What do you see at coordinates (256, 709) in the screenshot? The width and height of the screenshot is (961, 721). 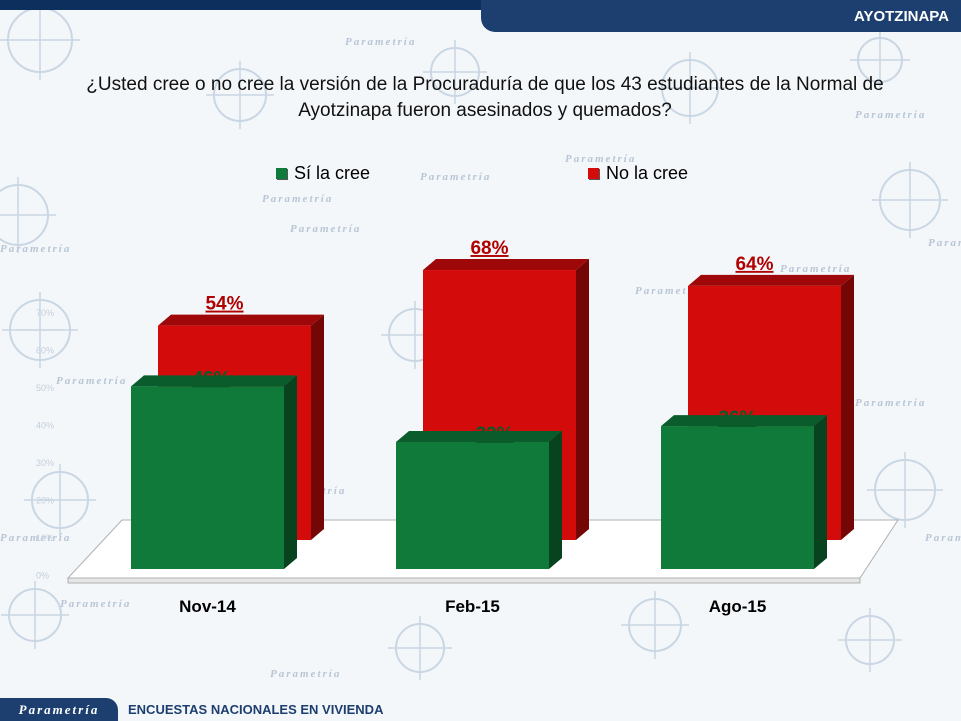 I see `footer-text: ENCUESTAS NACIONALES EN VIVIENDA` at bounding box center [256, 709].